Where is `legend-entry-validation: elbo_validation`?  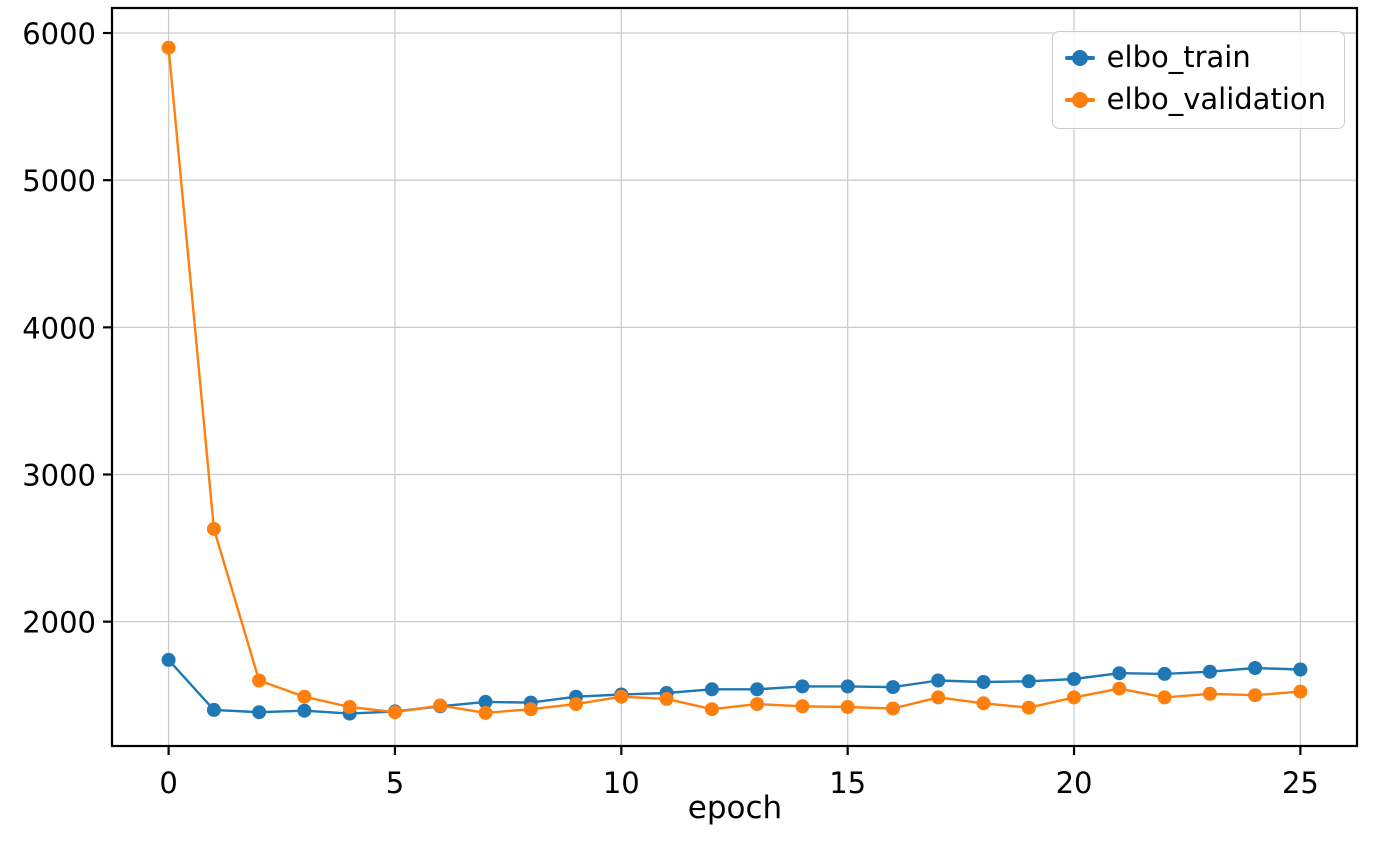 legend-entry-validation: elbo_validation is located at coordinates (1195, 98).